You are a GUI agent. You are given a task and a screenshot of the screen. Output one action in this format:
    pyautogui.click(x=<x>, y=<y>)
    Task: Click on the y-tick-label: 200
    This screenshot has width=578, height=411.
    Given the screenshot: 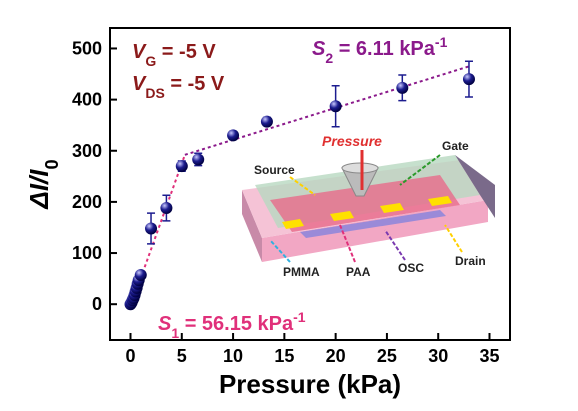 What is the action you would take?
    pyautogui.click(x=87, y=202)
    